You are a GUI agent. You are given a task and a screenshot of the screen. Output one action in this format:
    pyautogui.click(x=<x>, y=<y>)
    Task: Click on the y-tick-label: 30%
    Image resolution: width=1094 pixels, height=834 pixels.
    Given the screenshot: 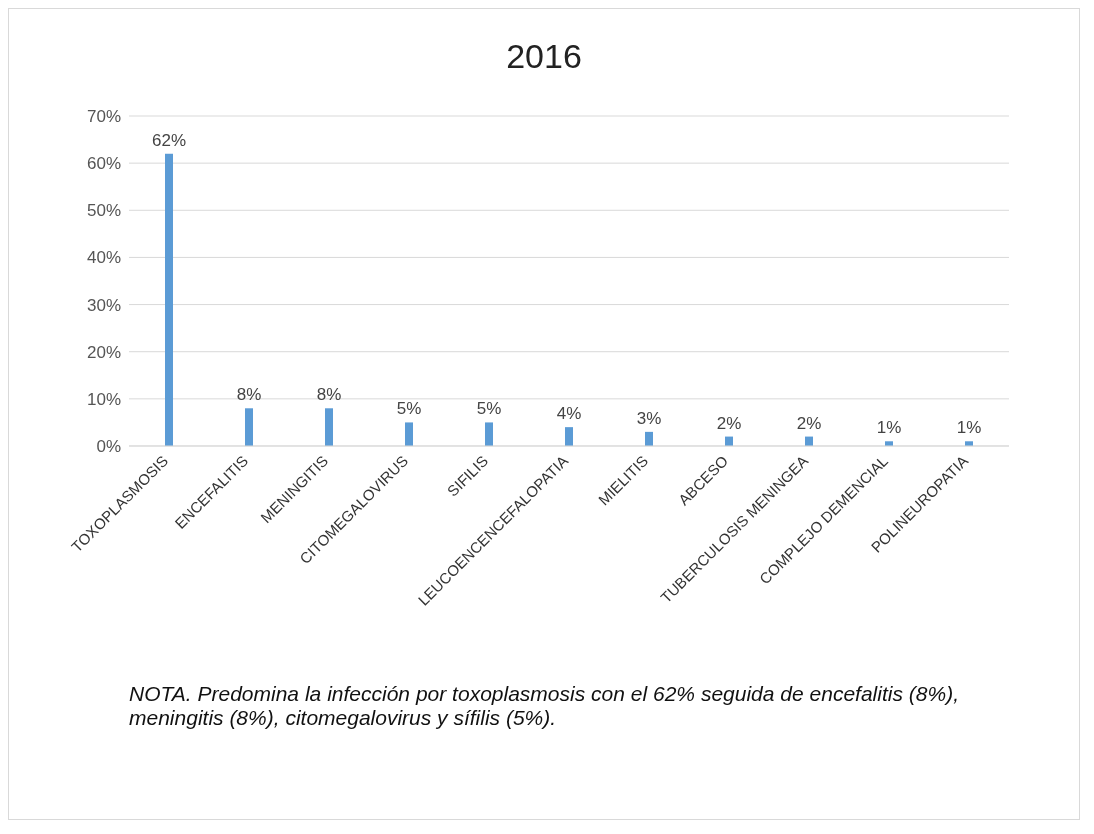 What is the action you would take?
    pyautogui.click(x=103, y=305)
    